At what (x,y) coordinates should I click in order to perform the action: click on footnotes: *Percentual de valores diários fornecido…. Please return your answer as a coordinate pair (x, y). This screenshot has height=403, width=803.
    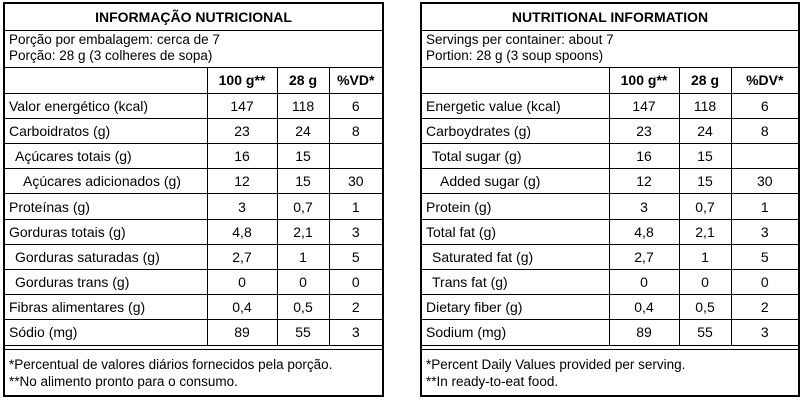
    Looking at the image, I should click on (193, 372).